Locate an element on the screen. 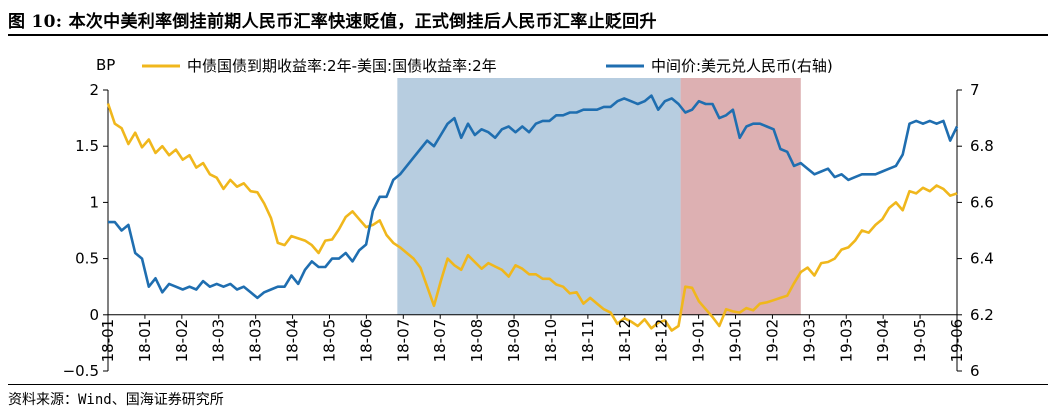 The height and width of the screenshot is (416, 1057). x-tick-label: 19-05 is located at coordinates (920, 341).